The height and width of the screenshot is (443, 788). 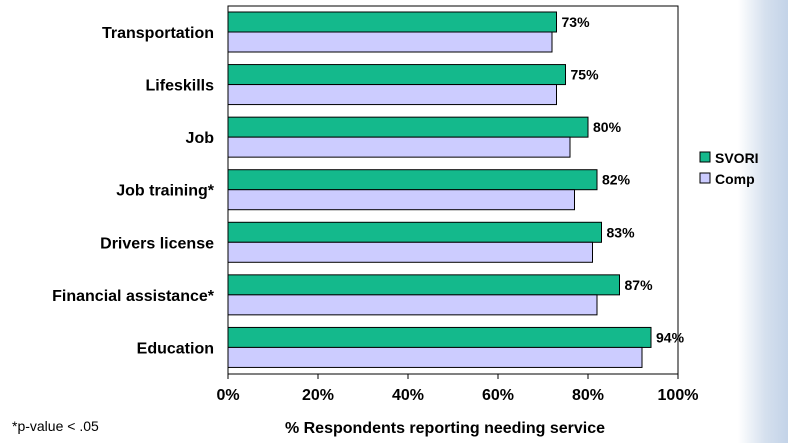 I want to click on x-tick-label-5: 80%, so click(x=588, y=395).